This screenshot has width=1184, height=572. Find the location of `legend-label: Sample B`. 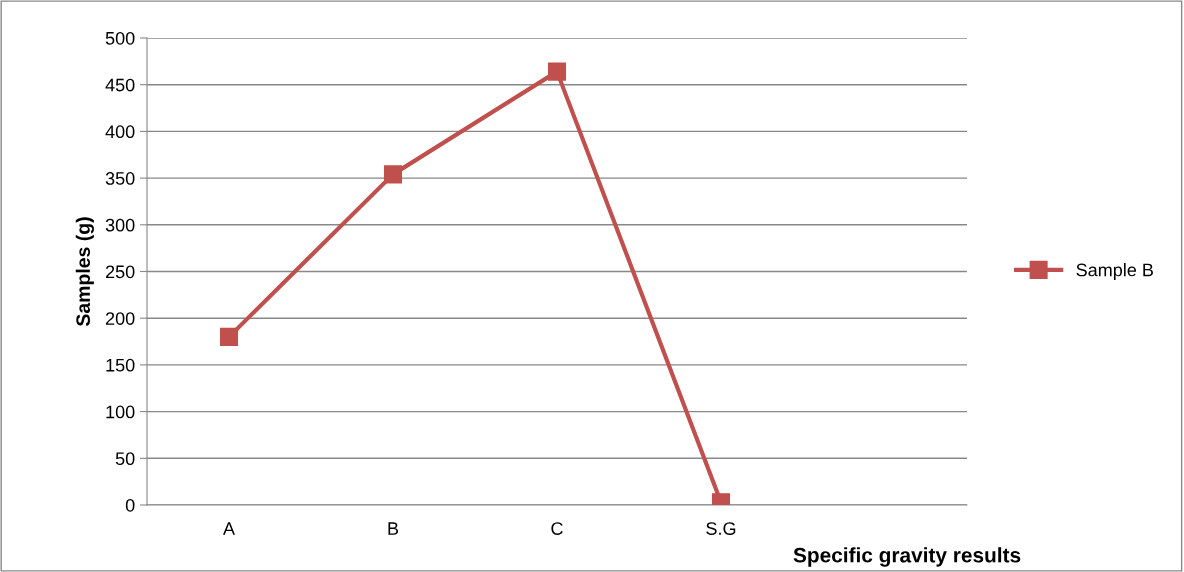

legend-label: Sample B is located at coordinates (1114, 271).